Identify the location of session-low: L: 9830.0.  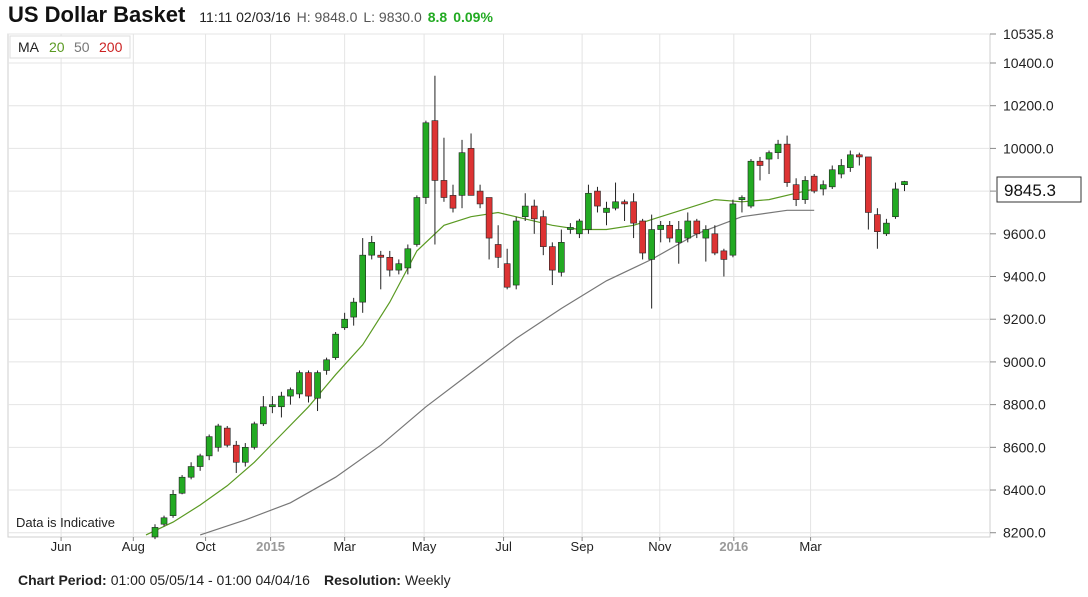
(392, 17).